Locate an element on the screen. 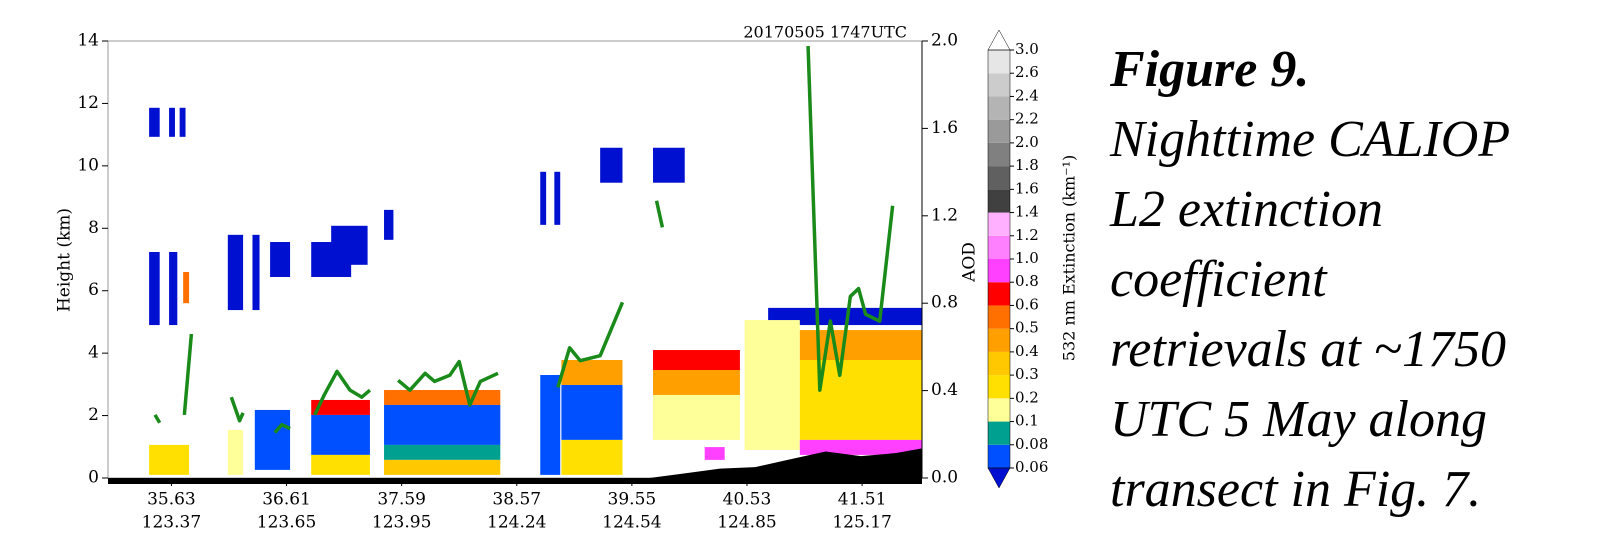 Image resolution: width=1618 pixels, height=542 pixels. x-tick-label: 38.57 is located at coordinates (516, 500).